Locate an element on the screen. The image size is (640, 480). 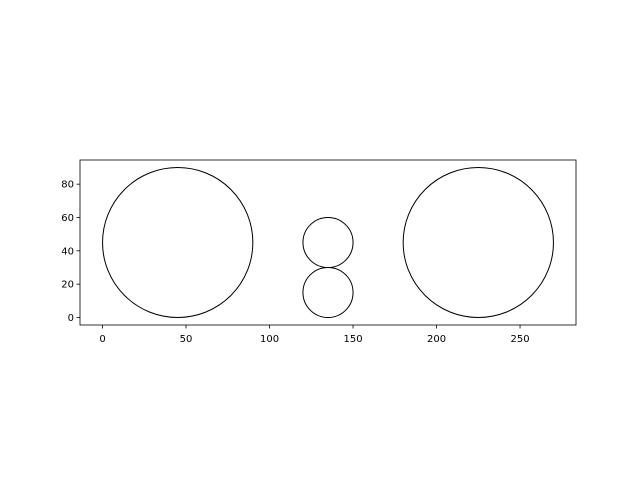
y-tick-label: 40 is located at coordinates (67, 251).